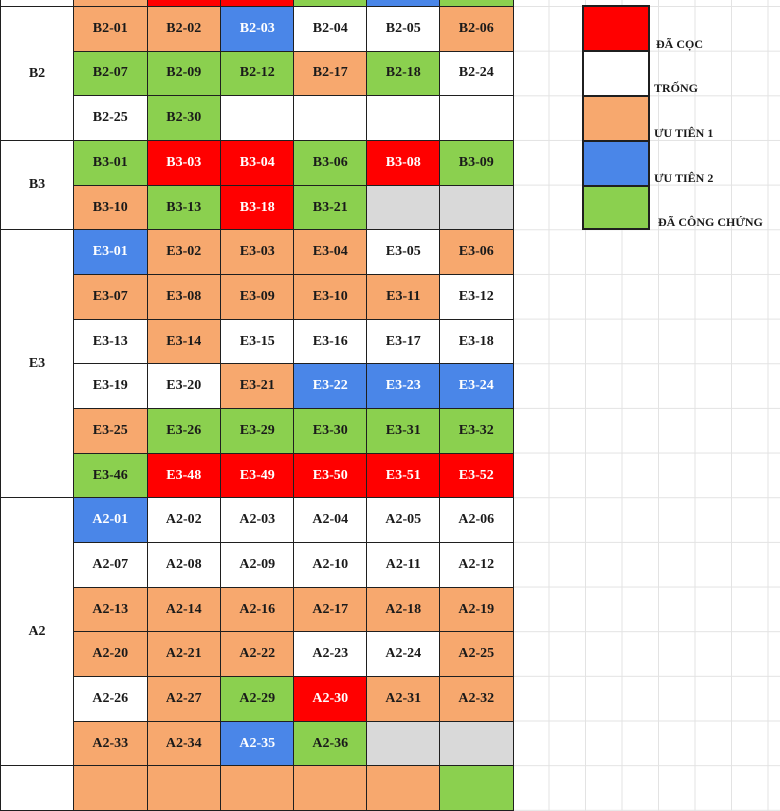  I want to click on unit-cell-e3-30: E3-30, so click(330, 431).